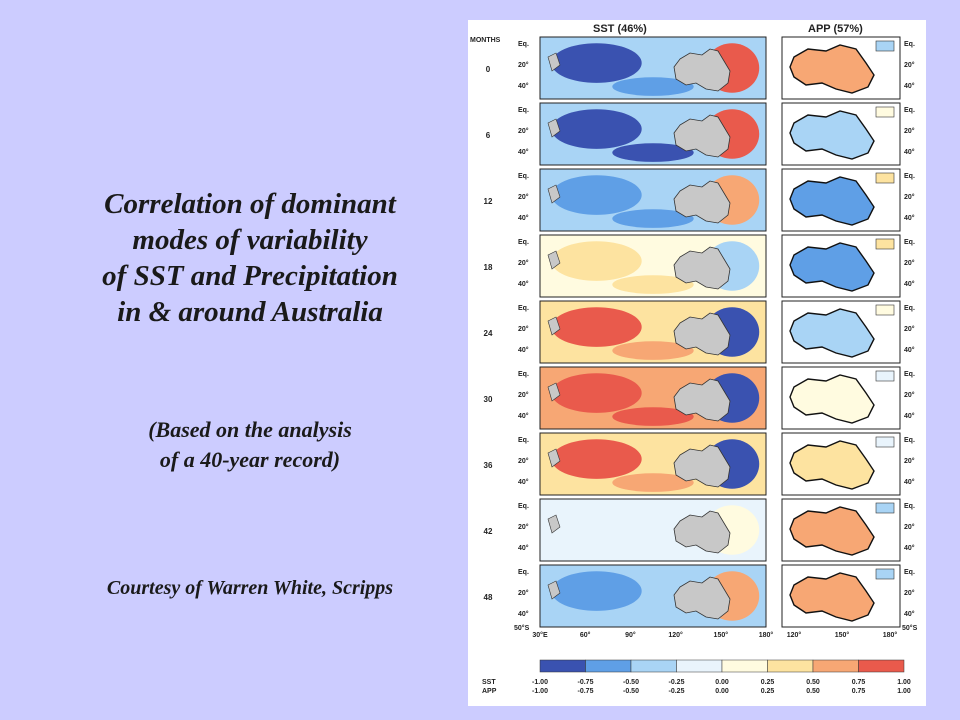 Image resolution: width=960 pixels, height=720 pixels. What do you see at coordinates (586, 691) in the screenshot?
I see `colorbar-app-tick: -0.75` at bounding box center [586, 691].